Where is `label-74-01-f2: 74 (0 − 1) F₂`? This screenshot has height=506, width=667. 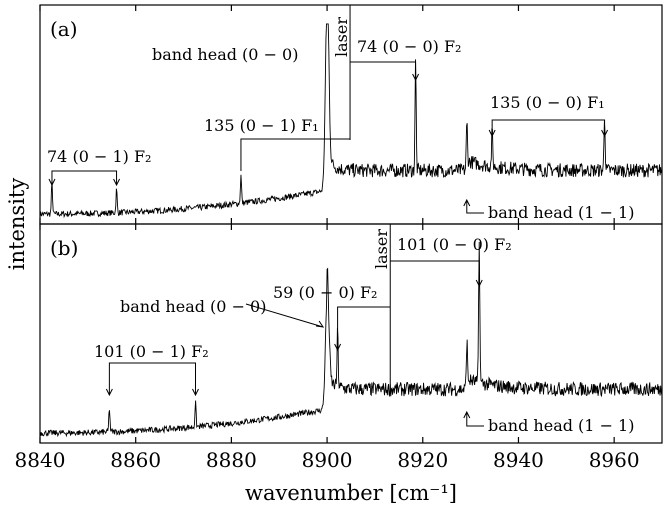 label-74-01-f2: 74 (0 − 1) F₂ is located at coordinates (99, 156).